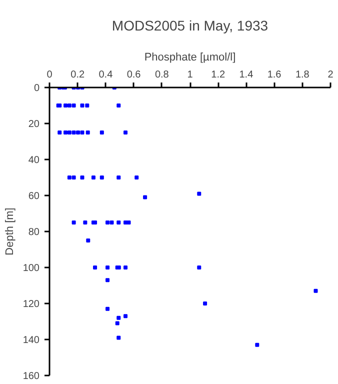 The height and width of the screenshot is (384, 338). Describe the element at coordinates (31, 268) in the screenshot. I see `y-tick-label: 100` at that location.